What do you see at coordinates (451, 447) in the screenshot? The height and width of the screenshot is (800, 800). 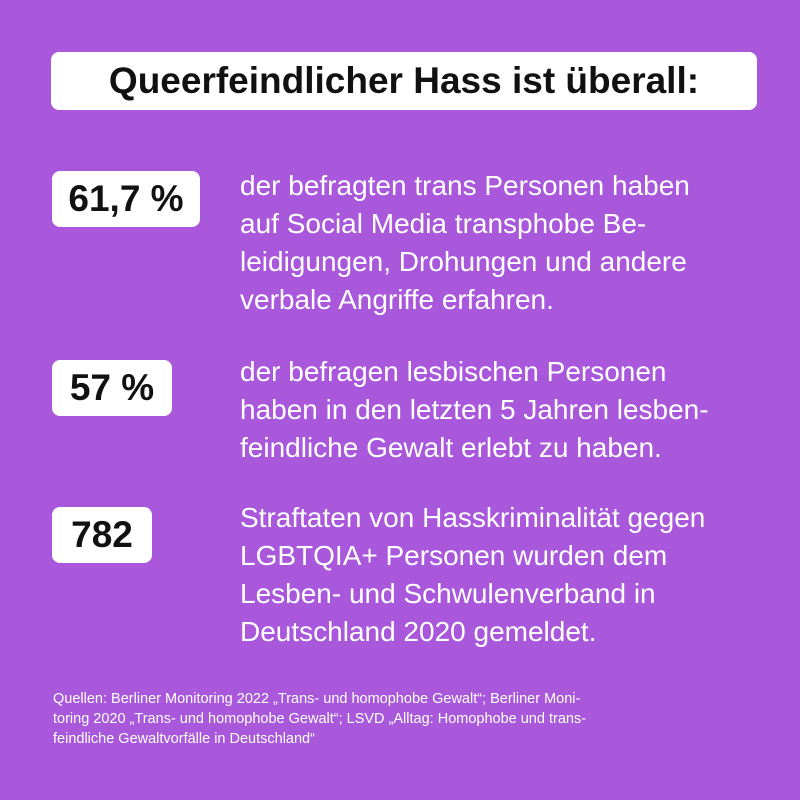 I see `stat-description-line: feindliche Gewalt erlebt zu haben.` at bounding box center [451, 447].